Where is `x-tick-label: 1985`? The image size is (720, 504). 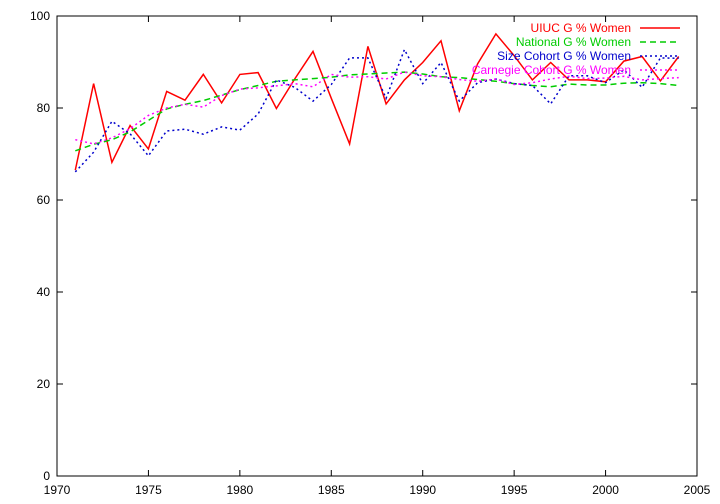
x-tick-label: 1985 is located at coordinates (331, 490).